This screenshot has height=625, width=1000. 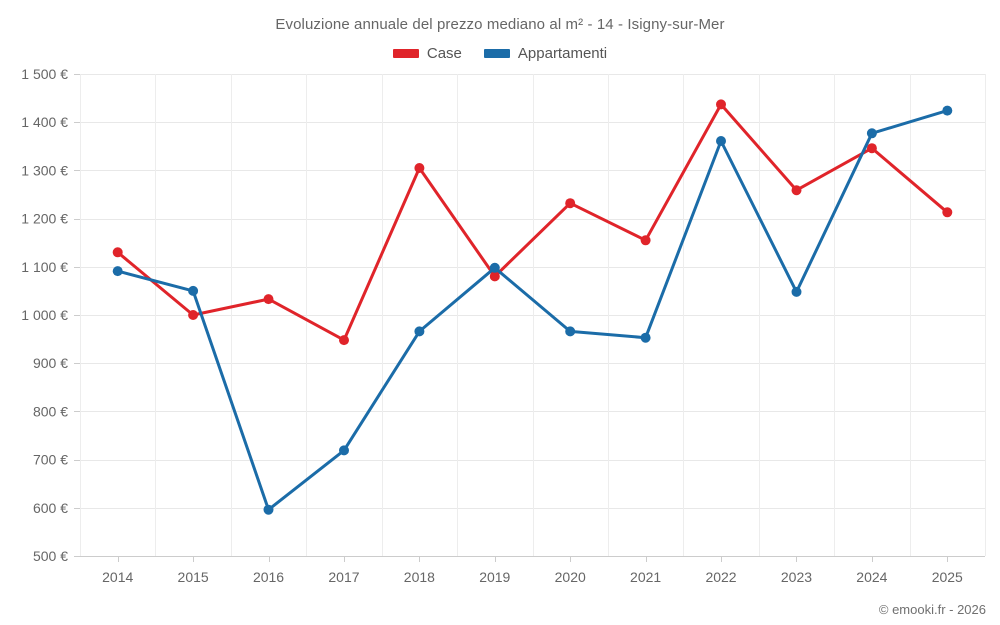 I want to click on legend-item-appartamenti: Appartamenti, so click(x=545, y=53).